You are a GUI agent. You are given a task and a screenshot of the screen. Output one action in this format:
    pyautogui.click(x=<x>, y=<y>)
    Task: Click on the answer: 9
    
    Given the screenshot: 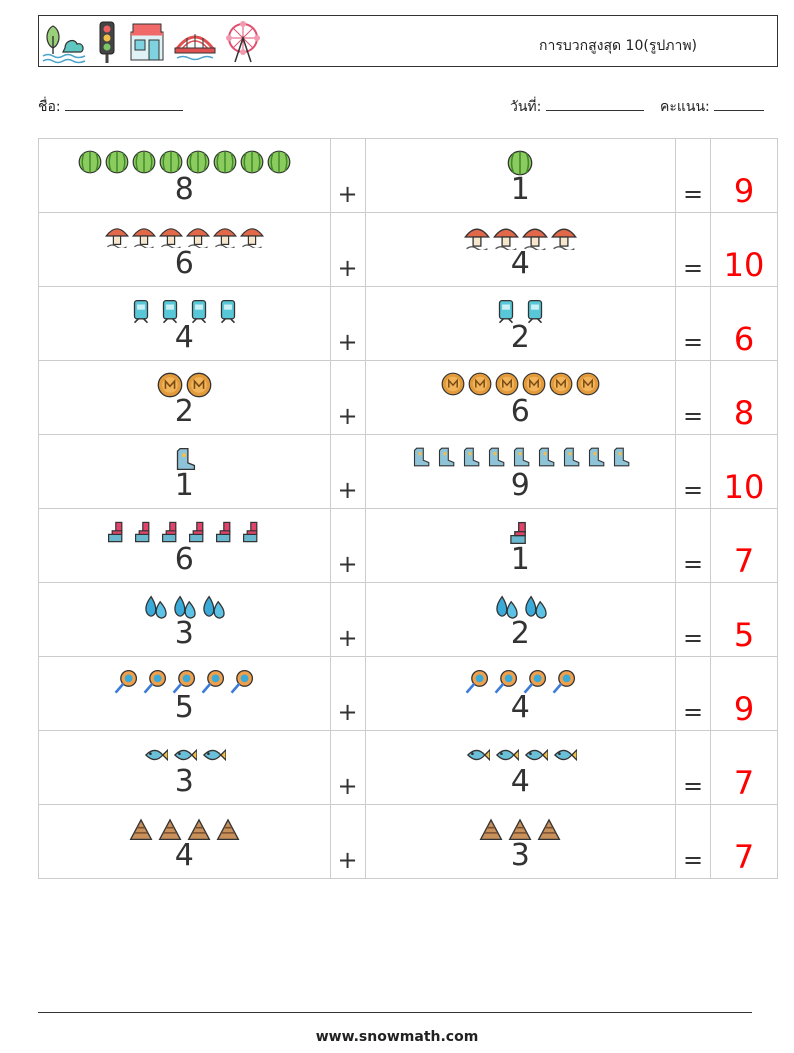 What is the action you would take?
    pyautogui.click(x=744, y=191)
    